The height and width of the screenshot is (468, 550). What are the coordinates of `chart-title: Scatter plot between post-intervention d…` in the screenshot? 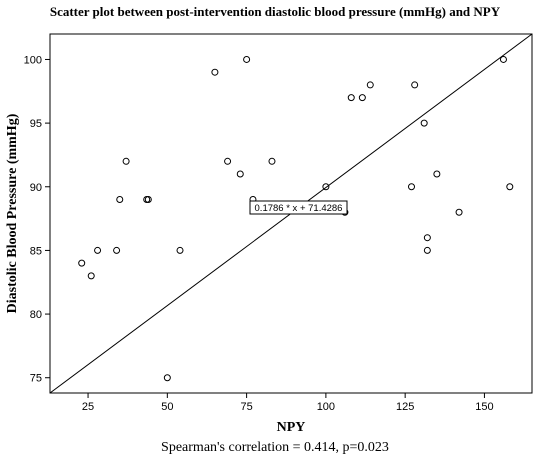 It's located at (275, 11).